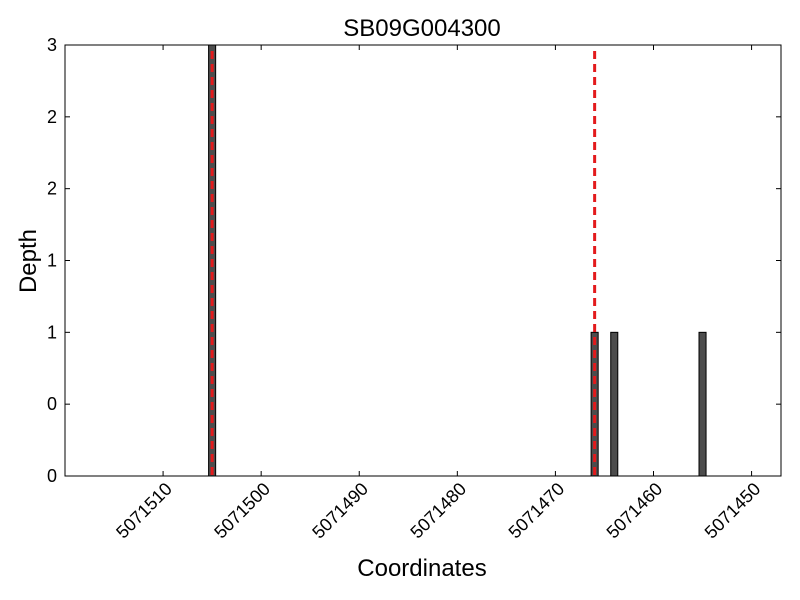  Describe the element at coordinates (438, 511) in the screenshot. I see `x-tick-label: 5071480` at that location.